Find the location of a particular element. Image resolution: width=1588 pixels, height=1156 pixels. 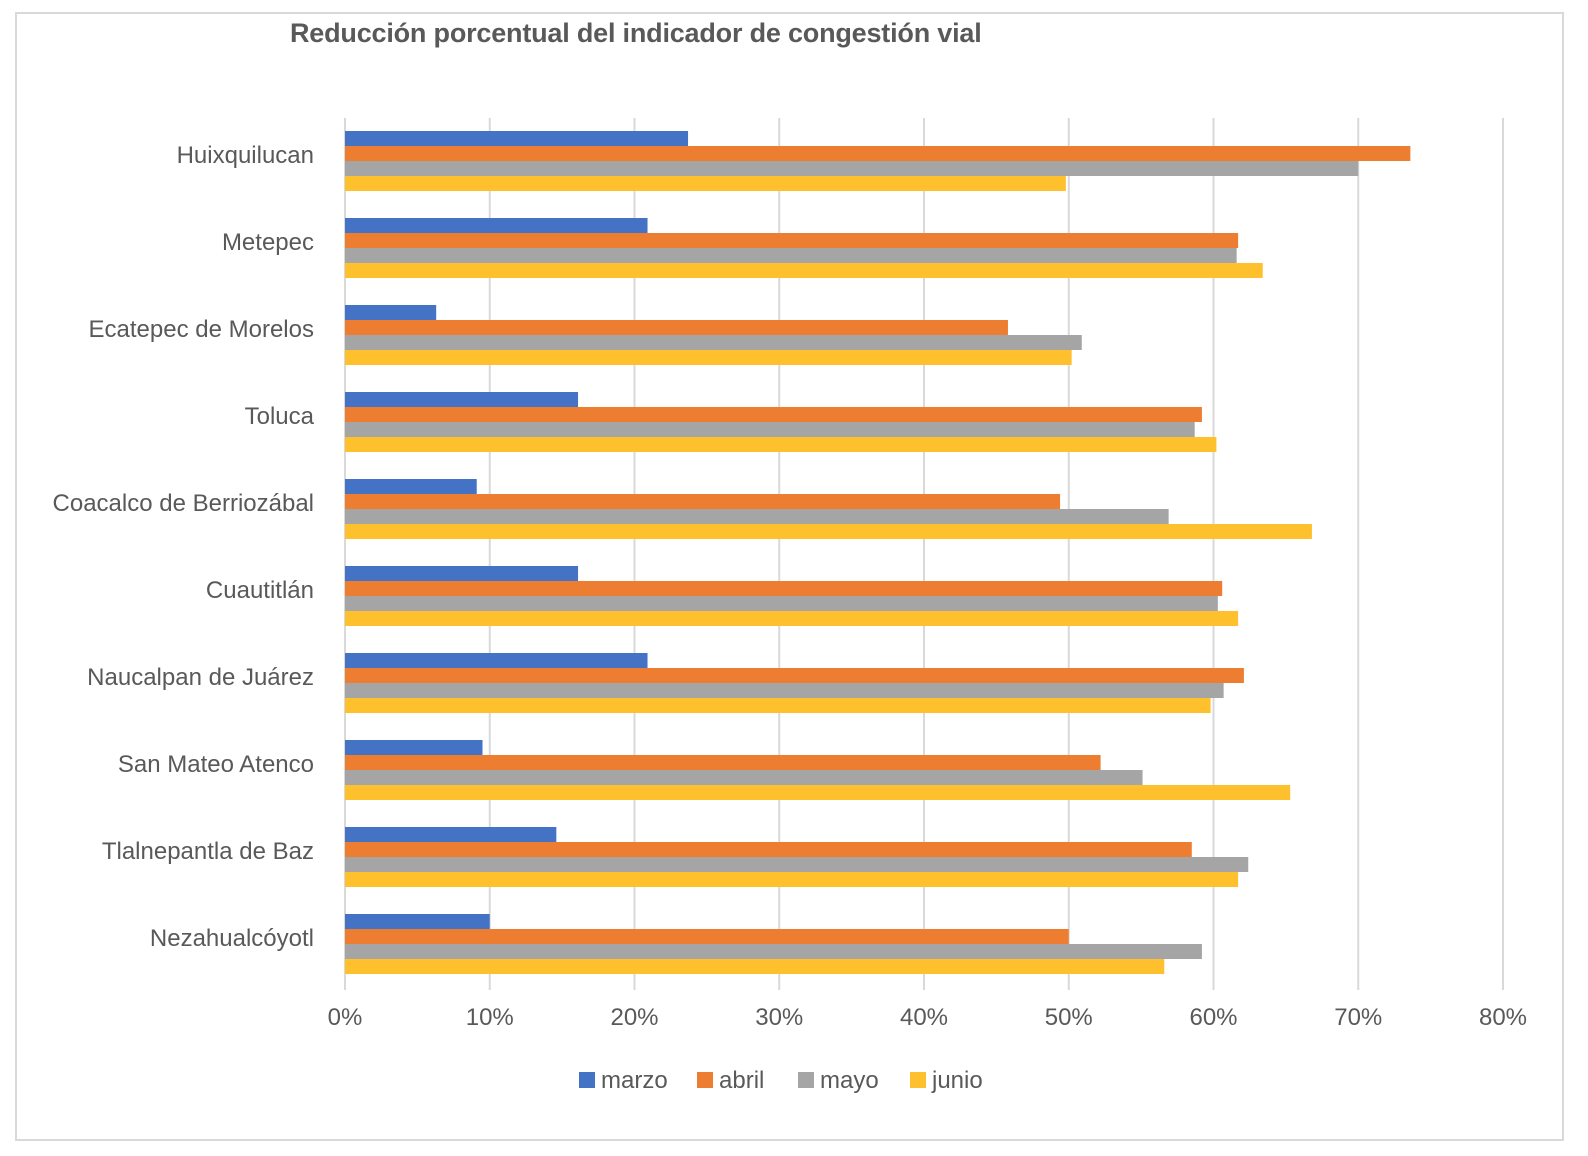

category-label: Tlalnepantla de Baz is located at coordinates (208, 851).